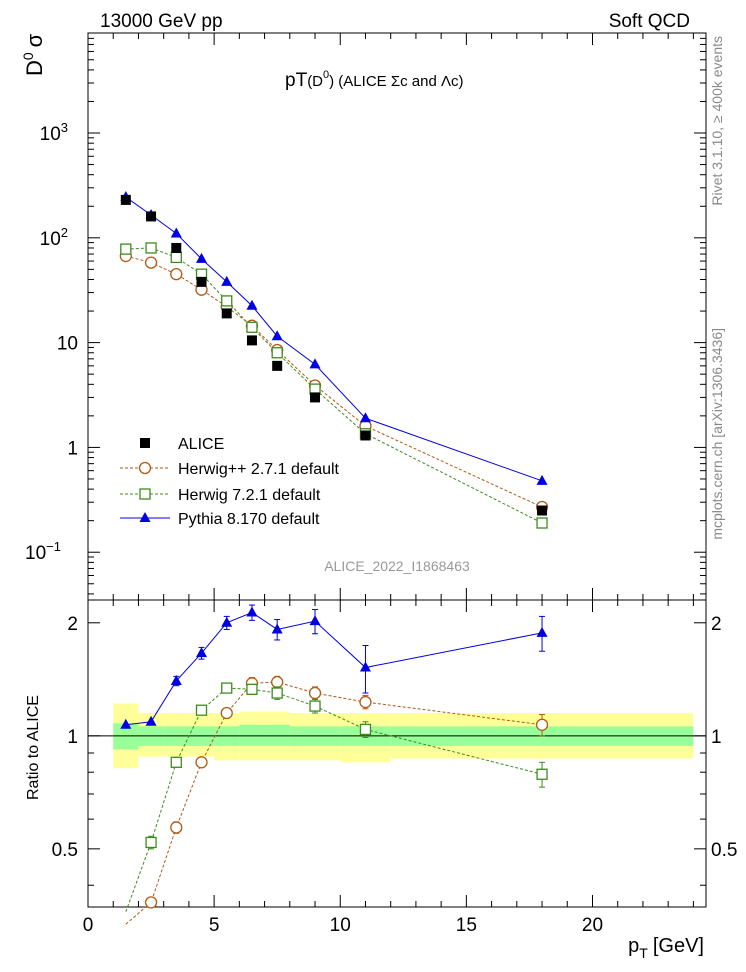 The image size is (746, 972). Describe the element at coordinates (466, 925) in the screenshot. I see `x-tick-label: 15` at that location.